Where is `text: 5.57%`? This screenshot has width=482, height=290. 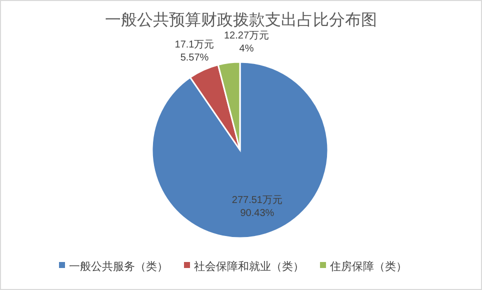 text: 5.57% is located at coordinates (194, 58).